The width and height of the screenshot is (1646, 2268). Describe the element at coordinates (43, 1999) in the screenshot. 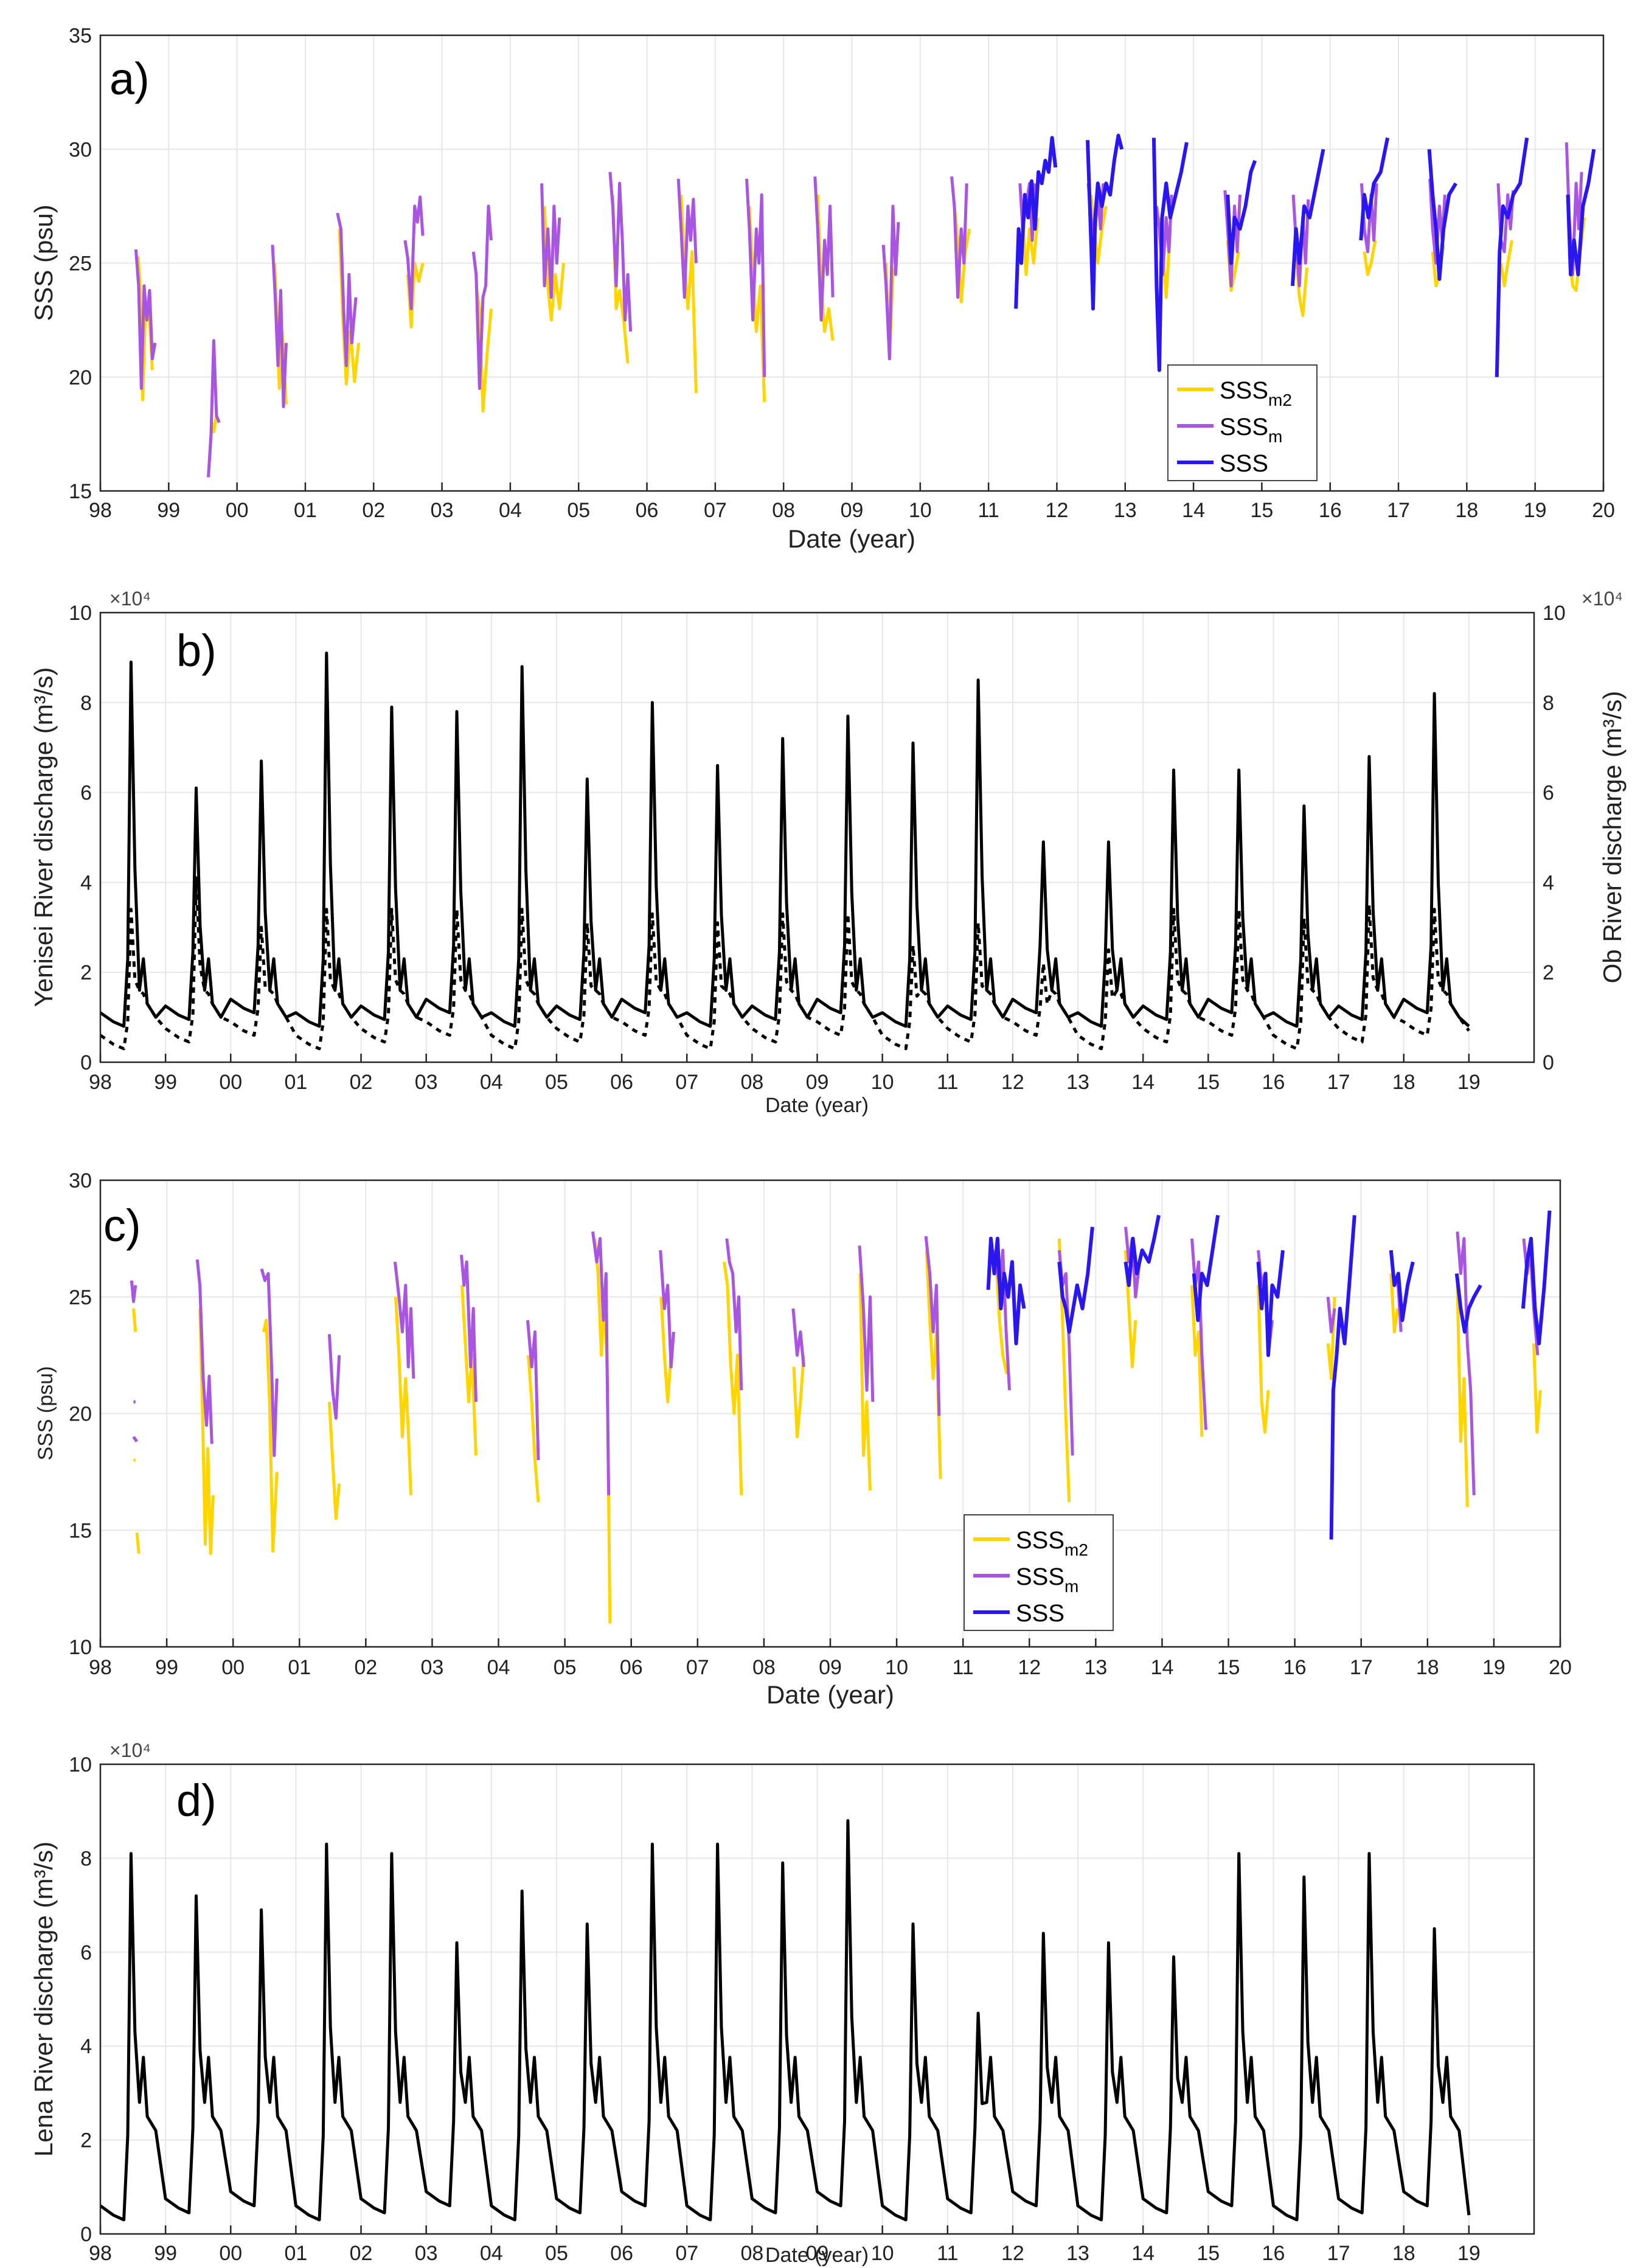

I see `panel-d-ylabel: Lena River discharge (m³/s)` at that location.